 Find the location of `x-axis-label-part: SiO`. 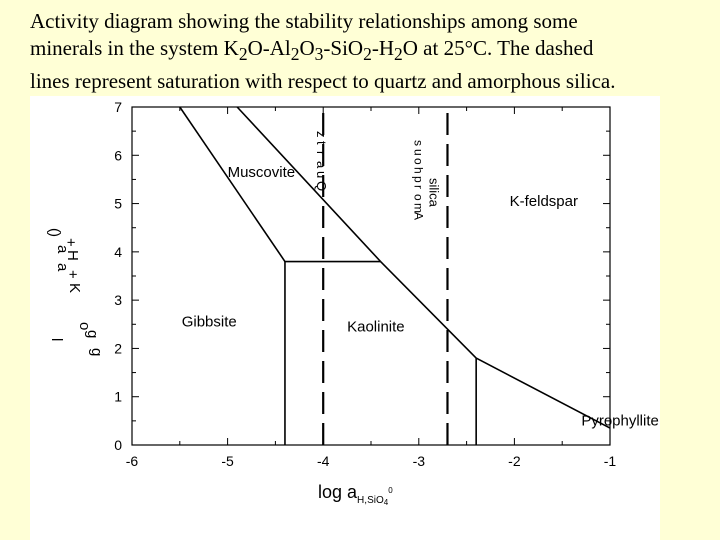

x-axis-label-part: SiO is located at coordinates (375, 500).